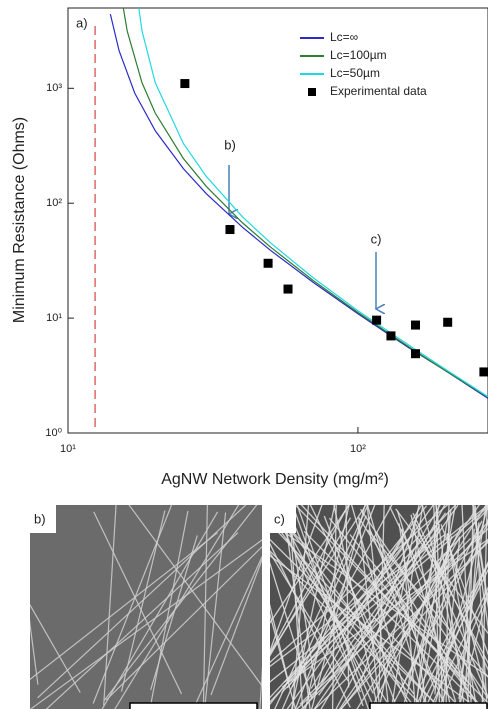 The image size is (488, 709). What do you see at coordinates (275, 479) in the screenshot?
I see `x-axis-title: AgNW Network Density (mg/m²)` at bounding box center [275, 479].